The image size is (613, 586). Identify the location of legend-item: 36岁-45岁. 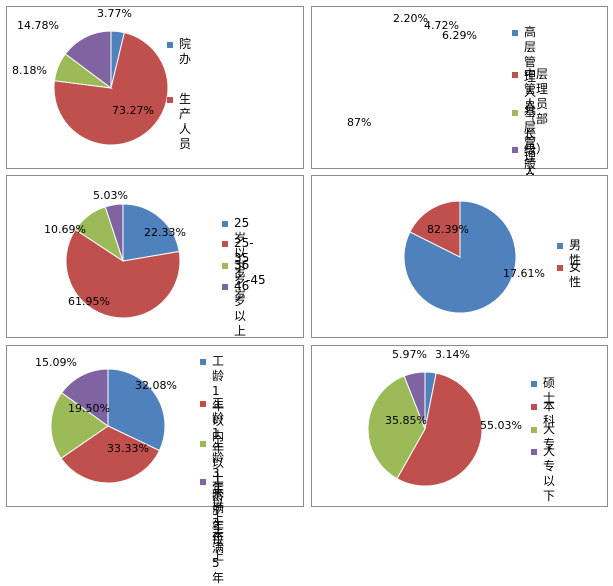
(244, 280).